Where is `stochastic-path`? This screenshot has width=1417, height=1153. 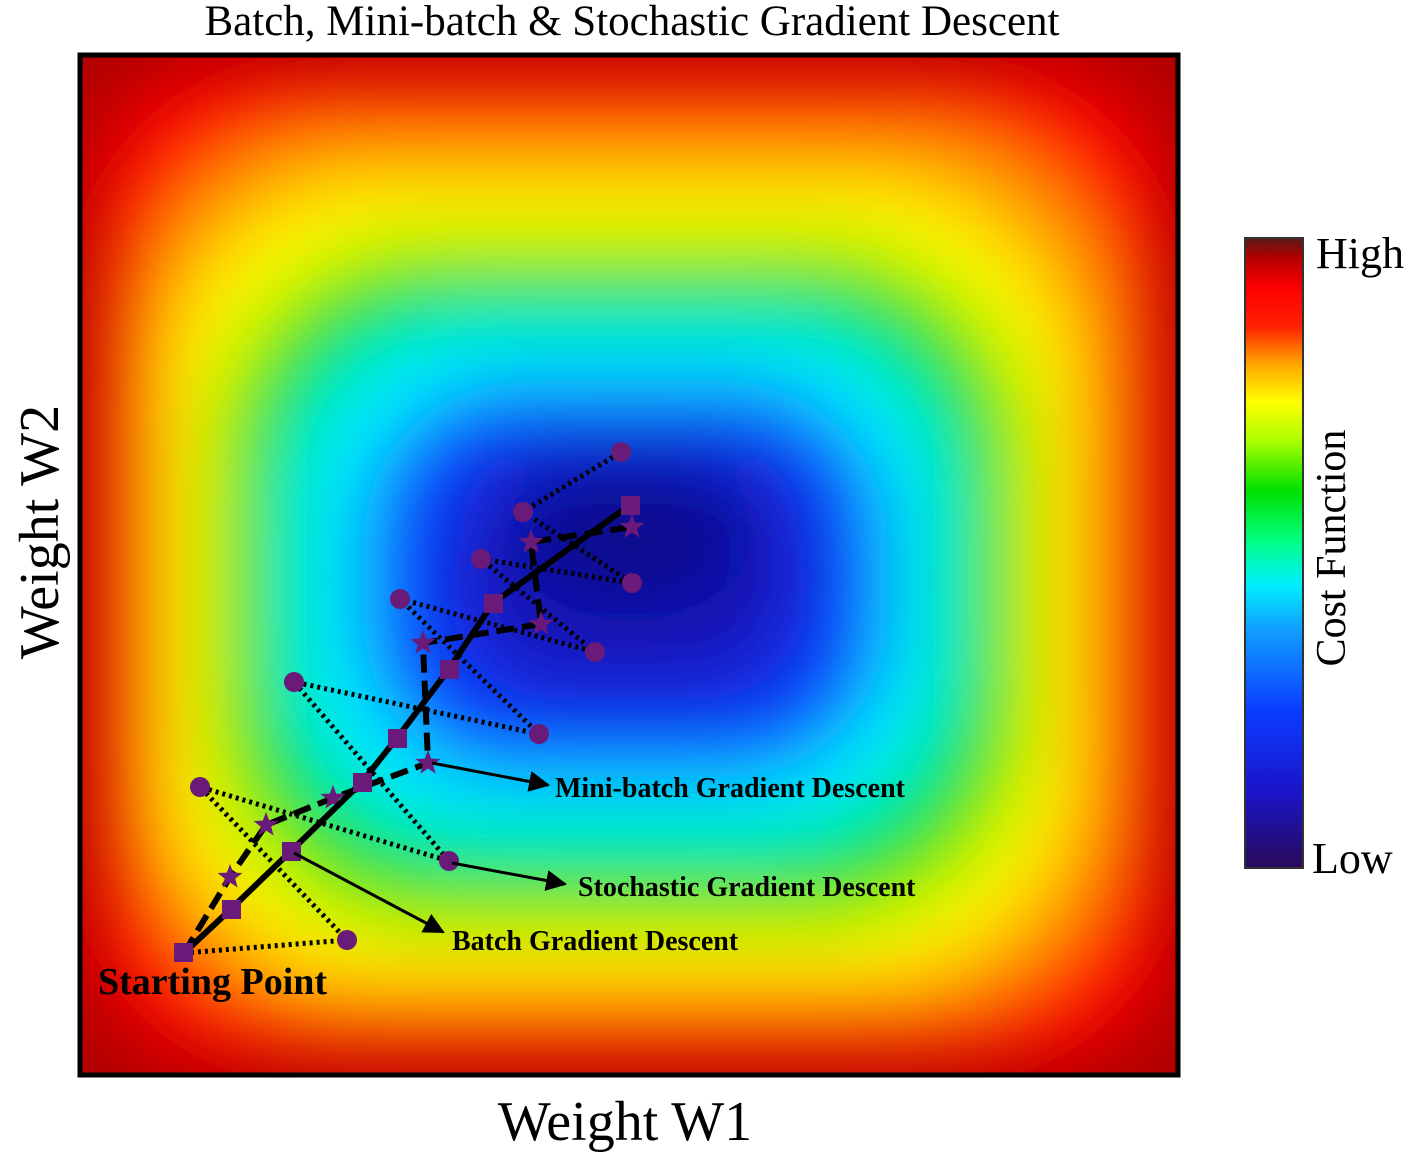 stochastic-path is located at coordinates (412, 699).